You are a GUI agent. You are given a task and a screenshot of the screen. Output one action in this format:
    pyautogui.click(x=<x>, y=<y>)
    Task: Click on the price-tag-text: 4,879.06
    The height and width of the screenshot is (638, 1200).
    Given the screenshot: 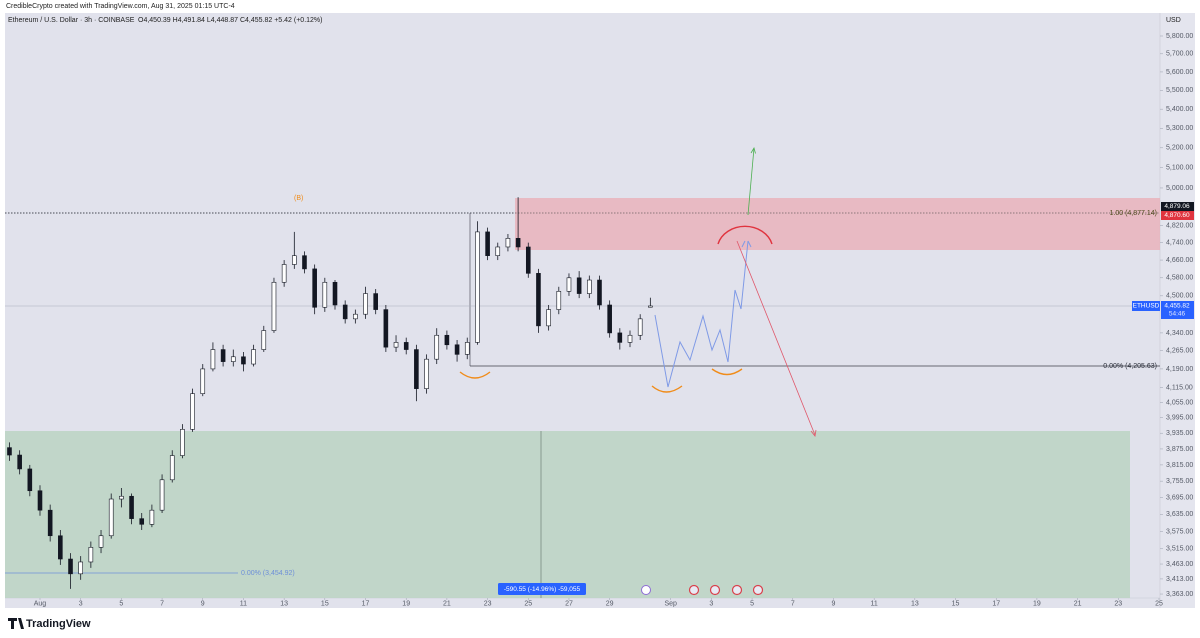 What is the action you would take?
    pyautogui.click(x=1177, y=206)
    